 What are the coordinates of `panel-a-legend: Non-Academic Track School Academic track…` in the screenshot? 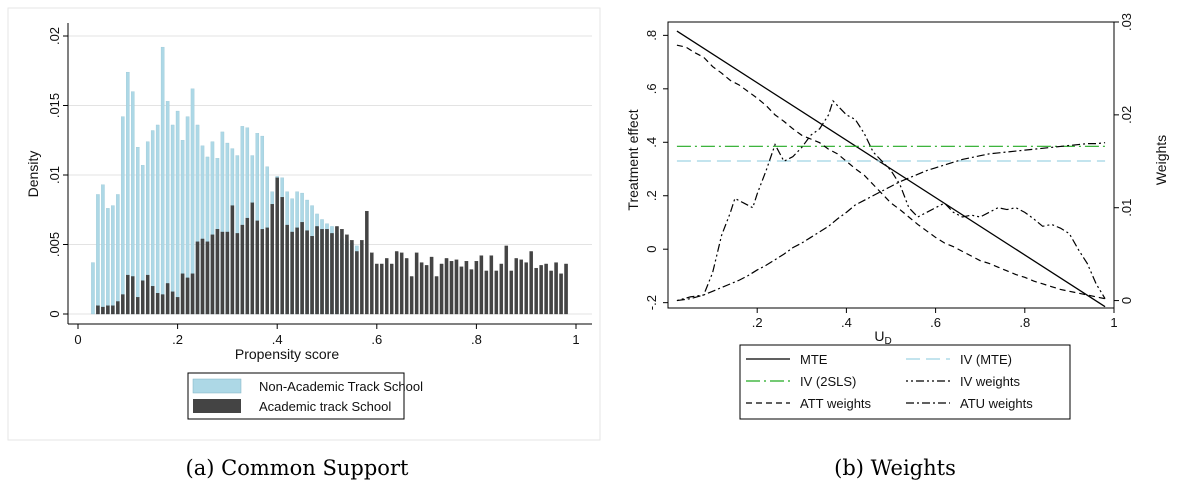 It's located at (305, 396).